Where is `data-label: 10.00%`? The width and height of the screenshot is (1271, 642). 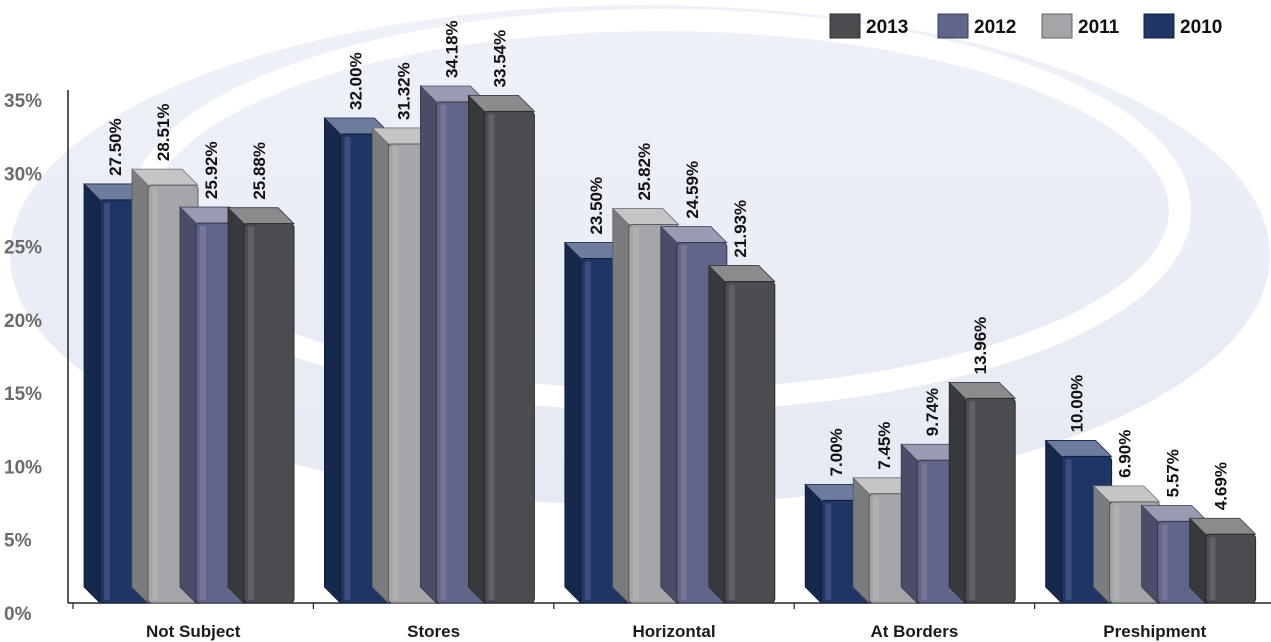 data-label: 10.00% is located at coordinates (1077, 404).